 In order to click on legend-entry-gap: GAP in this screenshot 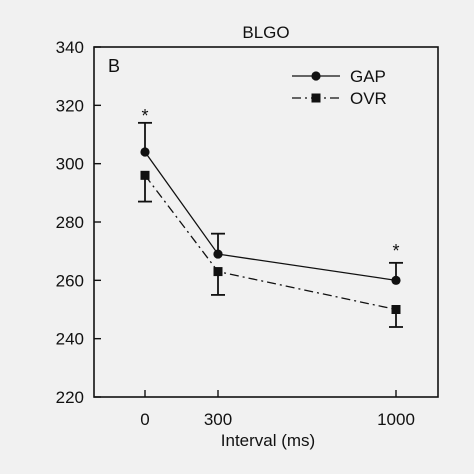, I will do `click(339, 76)`.